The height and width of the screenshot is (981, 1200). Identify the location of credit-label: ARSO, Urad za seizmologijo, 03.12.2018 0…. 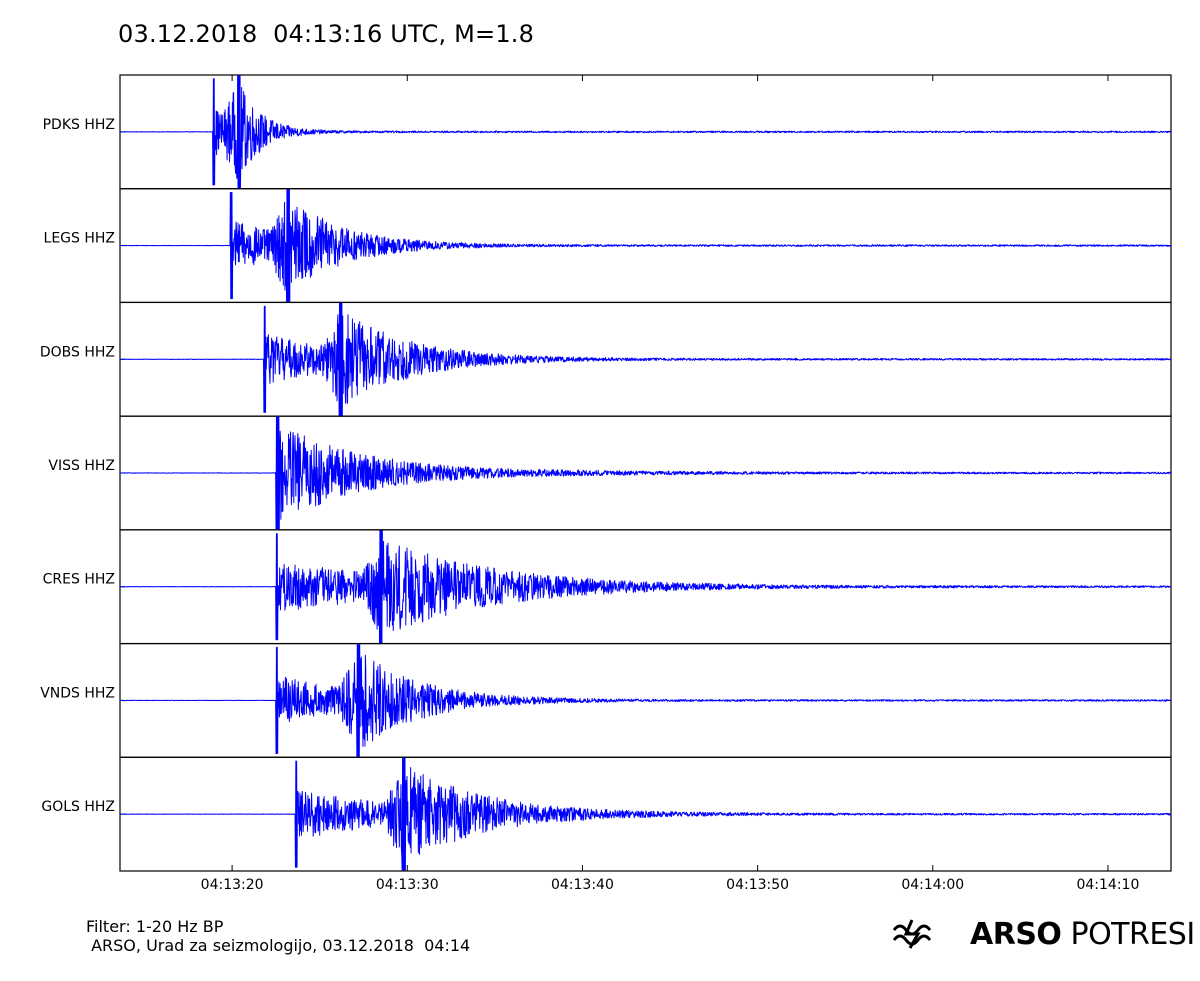
(278, 945).